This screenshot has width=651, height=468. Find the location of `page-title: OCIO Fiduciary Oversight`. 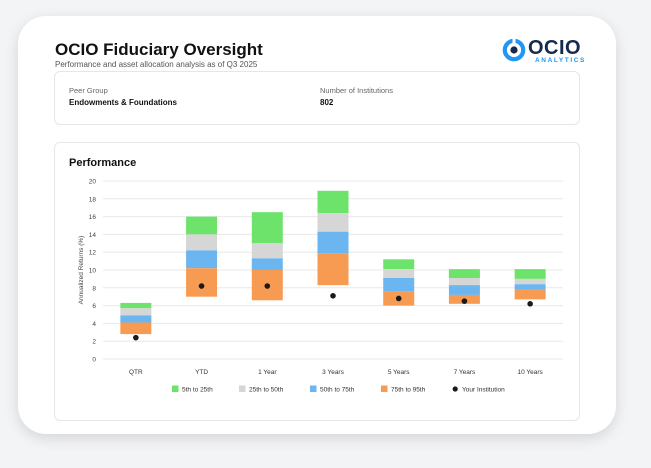

page-title: OCIO Fiduciary Oversight is located at coordinates (159, 49).